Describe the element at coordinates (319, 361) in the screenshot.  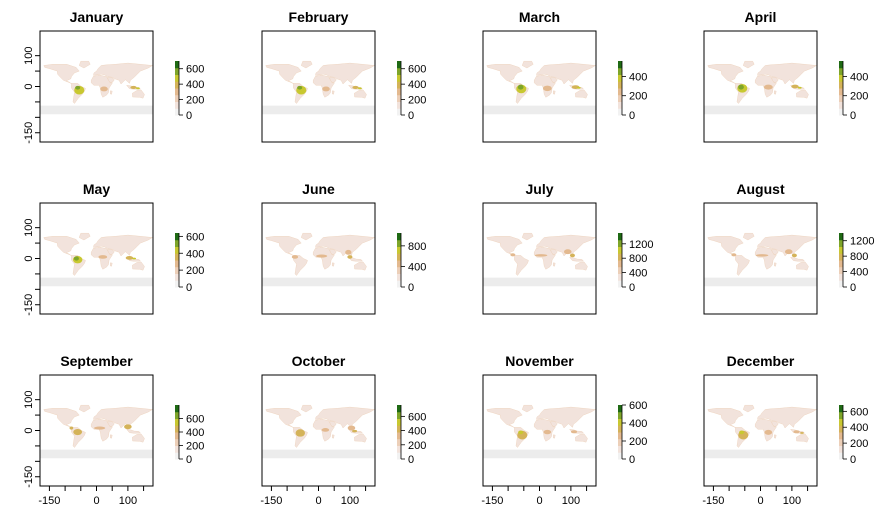
I see `panel-title: October` at that location.